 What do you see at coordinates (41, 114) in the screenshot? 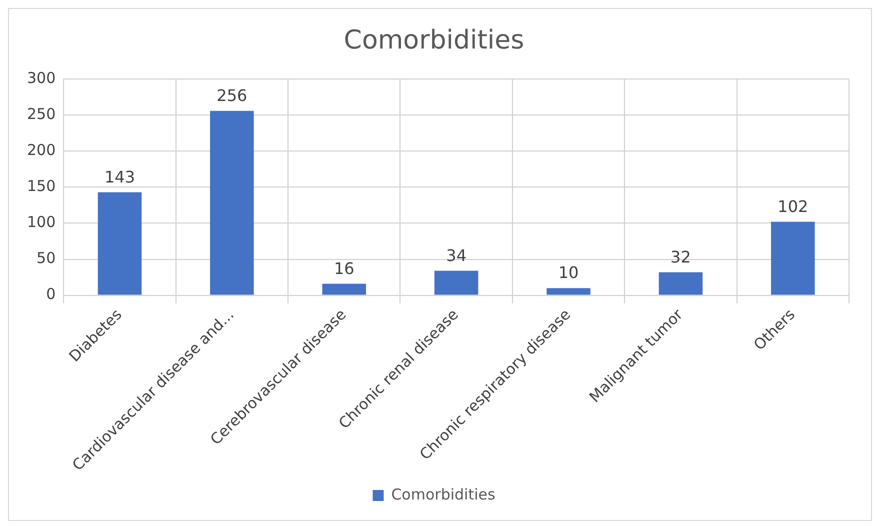
I see `y-tick-label: 250` at bounding box center [41, 114].